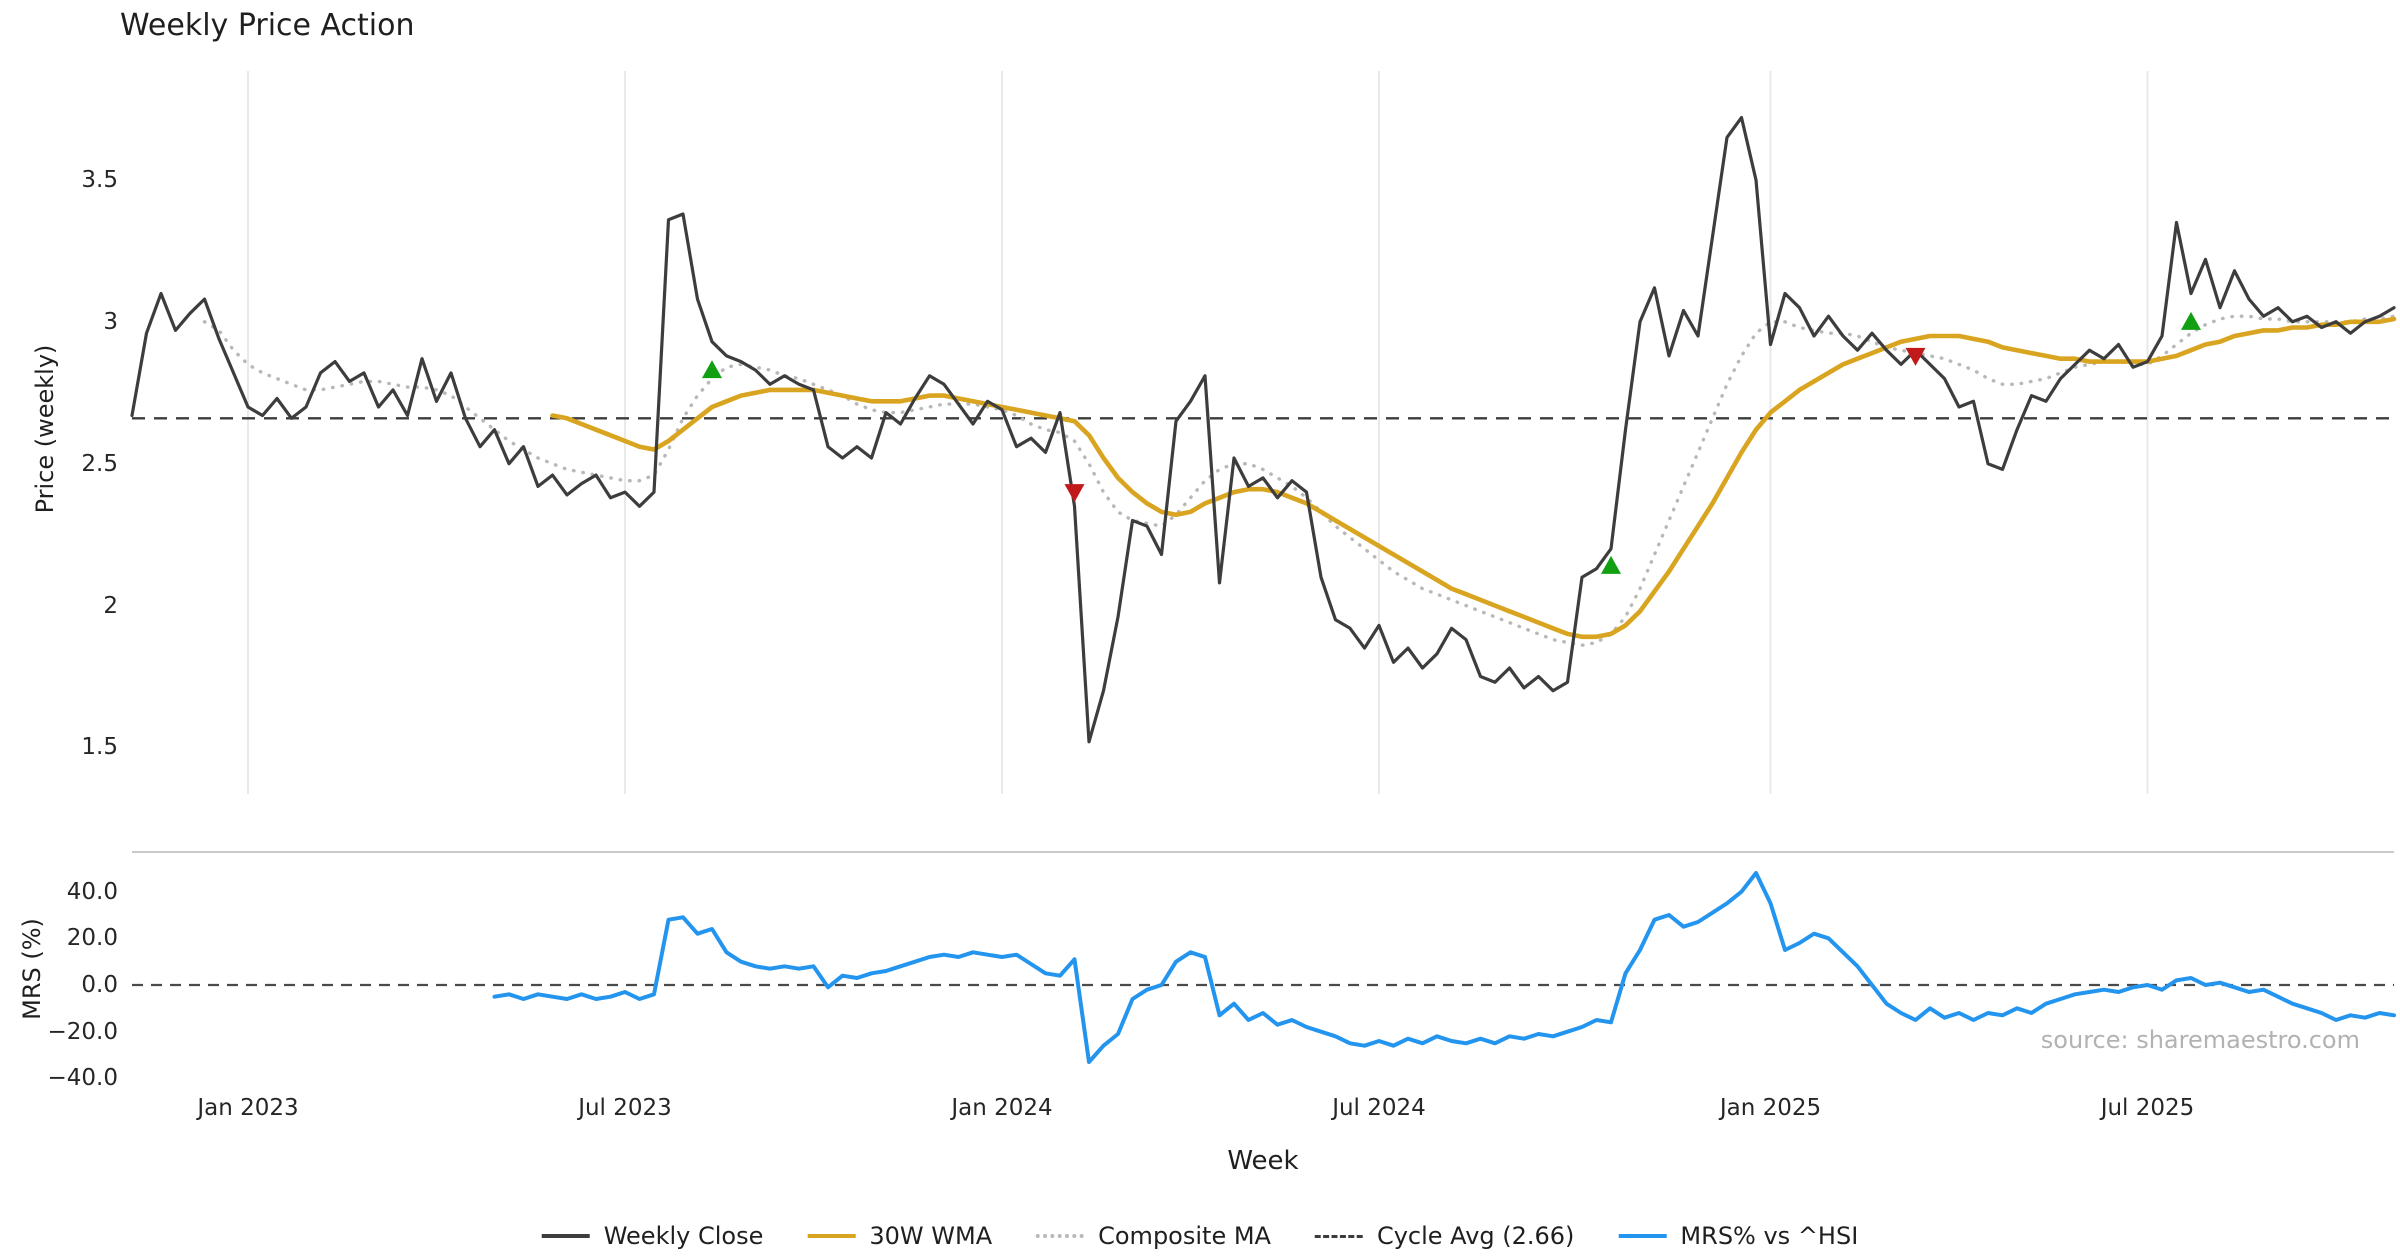  I want to click on price-ytick: 3.5, so click(99, 179).